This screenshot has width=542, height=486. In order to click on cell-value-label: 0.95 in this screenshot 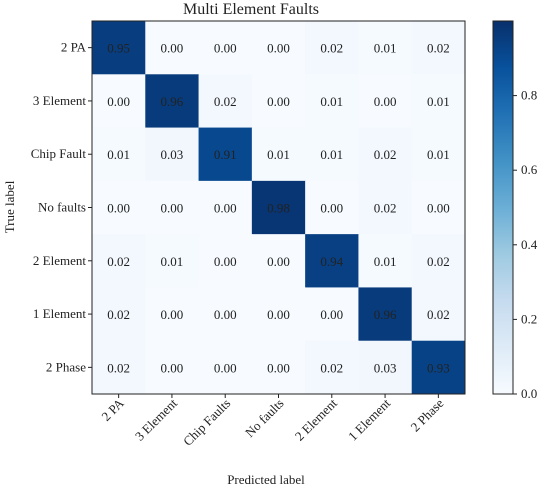, I will do `click(118, 48)`.